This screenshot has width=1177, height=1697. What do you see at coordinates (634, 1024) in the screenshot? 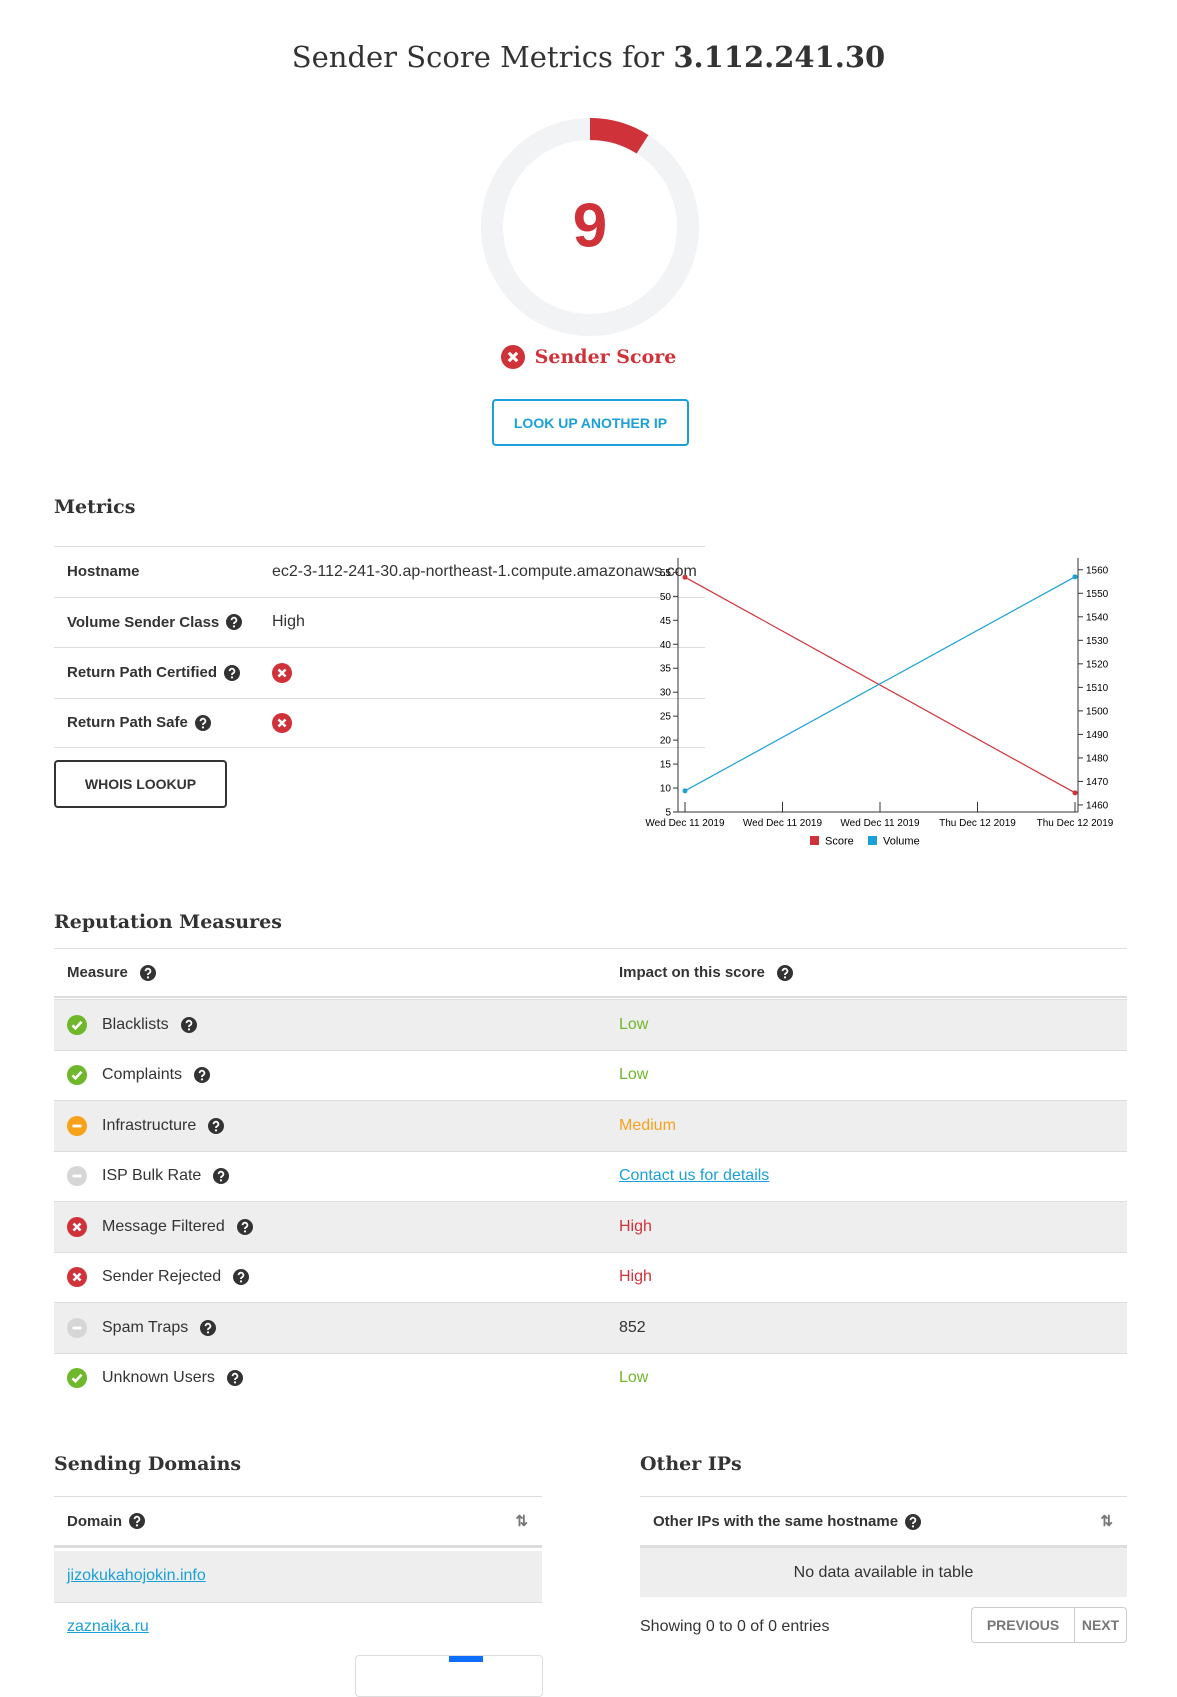
I see `impact-value: Low` at bounding box center [634, 1024].